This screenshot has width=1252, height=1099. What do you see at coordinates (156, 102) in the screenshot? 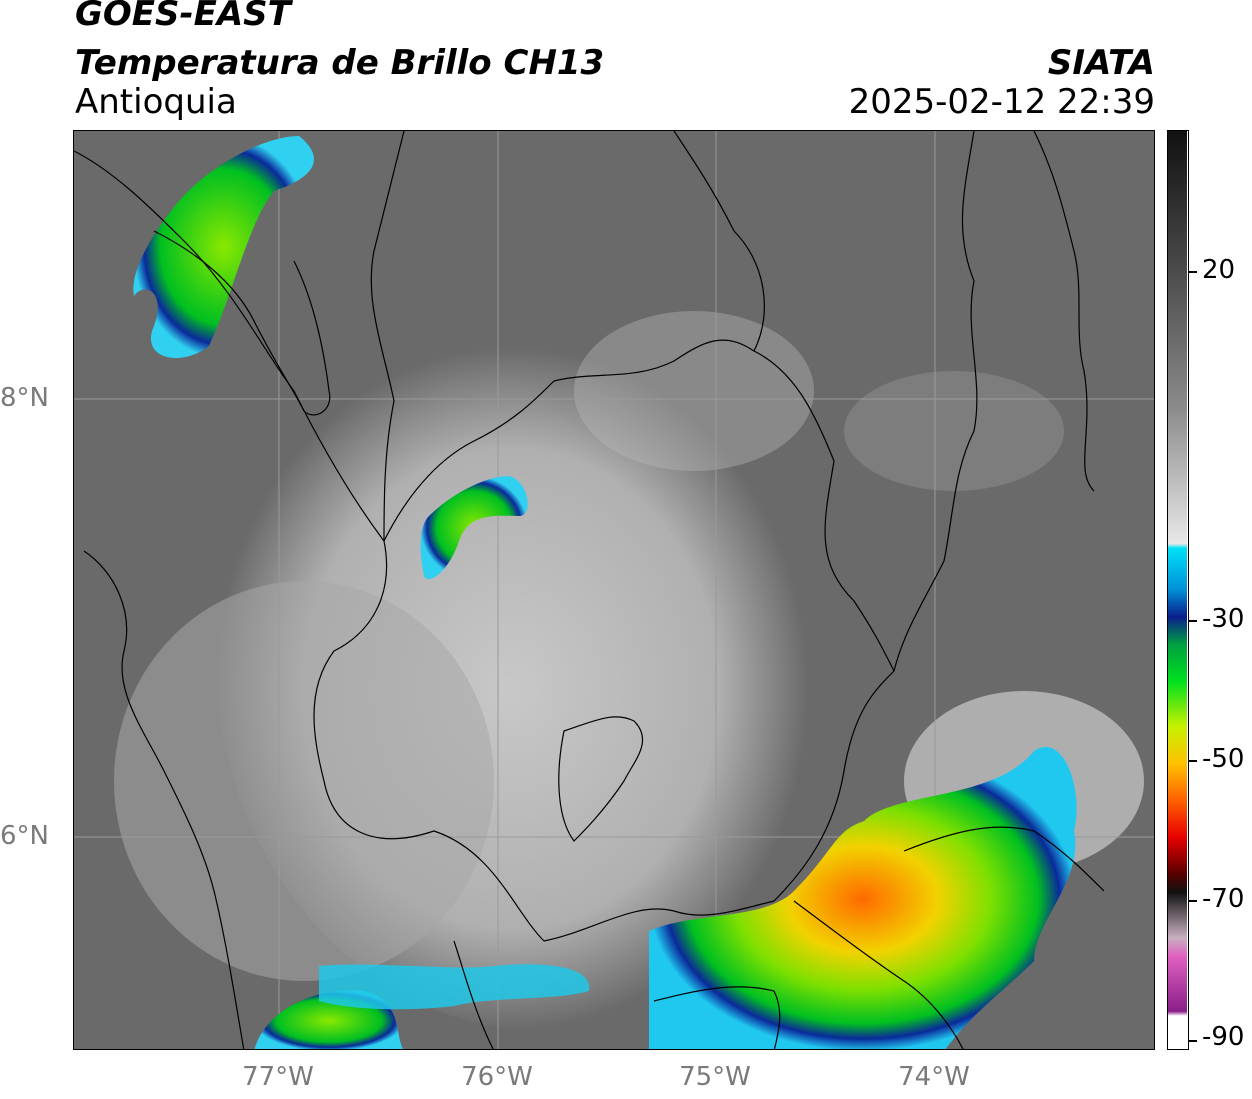
I see `region-label: Antioquia` at bounding box center [156, 102].